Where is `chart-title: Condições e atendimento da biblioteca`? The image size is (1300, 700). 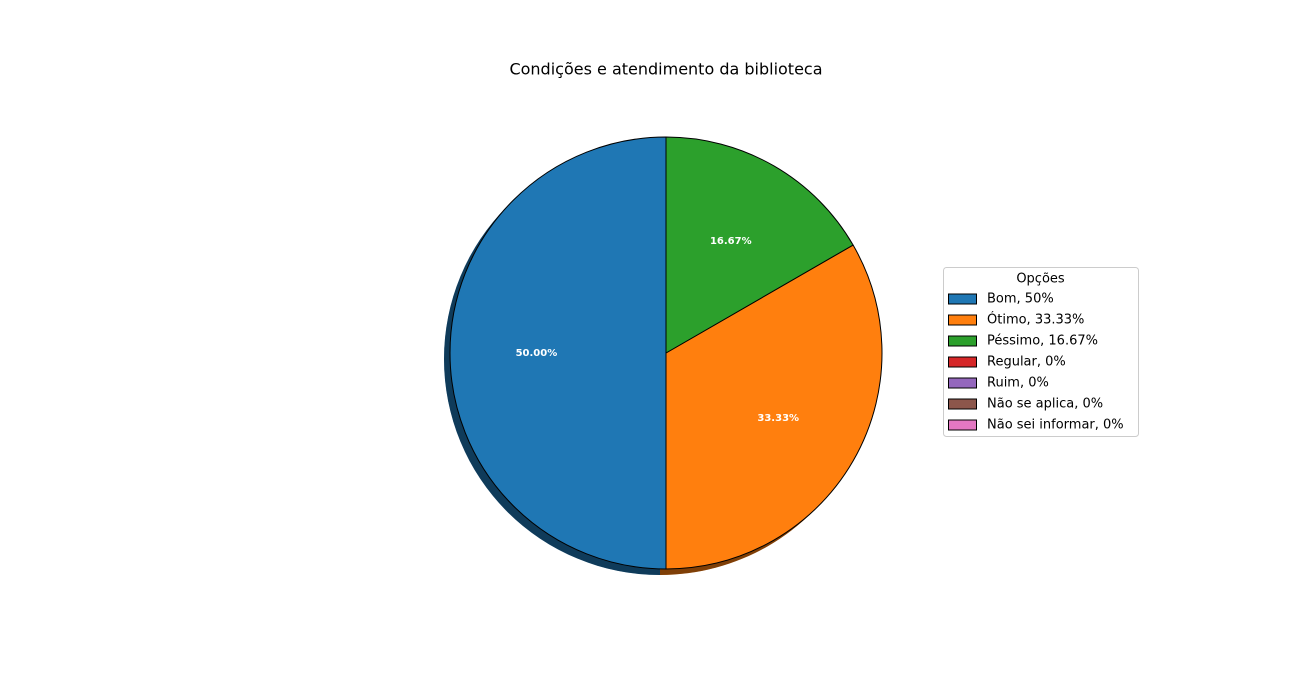 chart-title: Condições e atendimento da biblioteca is located at coordinates (665, 69).